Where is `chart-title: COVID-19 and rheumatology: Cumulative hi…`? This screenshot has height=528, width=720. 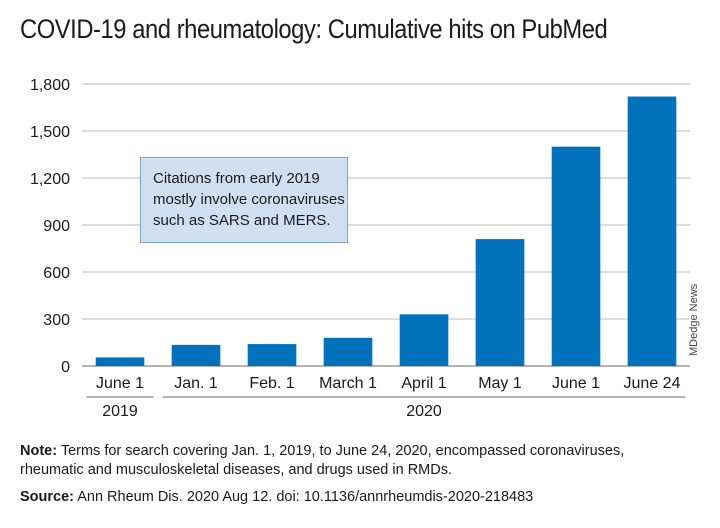
chart-title: COVID-19 and rheumatology: Cumulative hi… is located at coordinates (314, 29).